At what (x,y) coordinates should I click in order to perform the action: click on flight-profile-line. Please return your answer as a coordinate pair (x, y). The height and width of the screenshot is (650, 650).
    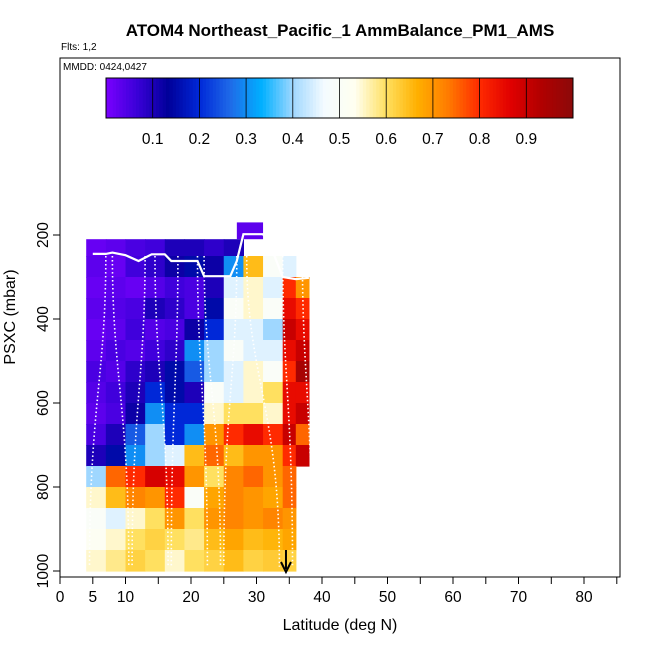
    Looking at the image, I should click on (97, 411).